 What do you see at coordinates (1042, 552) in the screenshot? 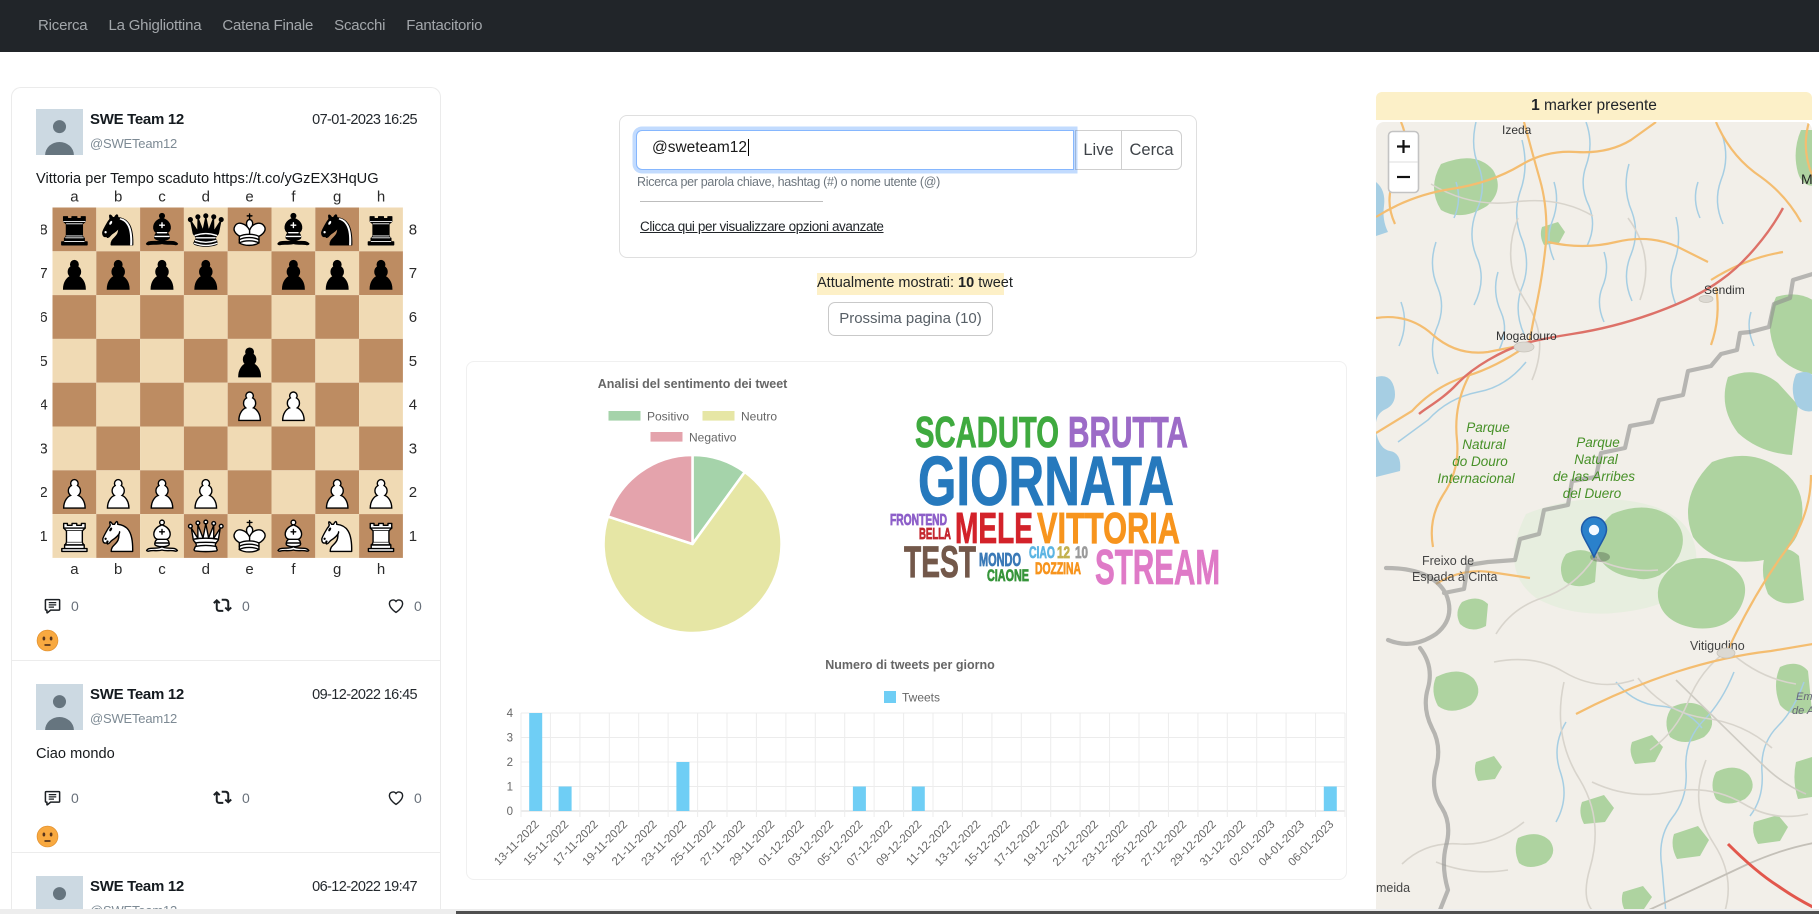
I see `svg-text: CIAO` at bounding box center [1042, 552].